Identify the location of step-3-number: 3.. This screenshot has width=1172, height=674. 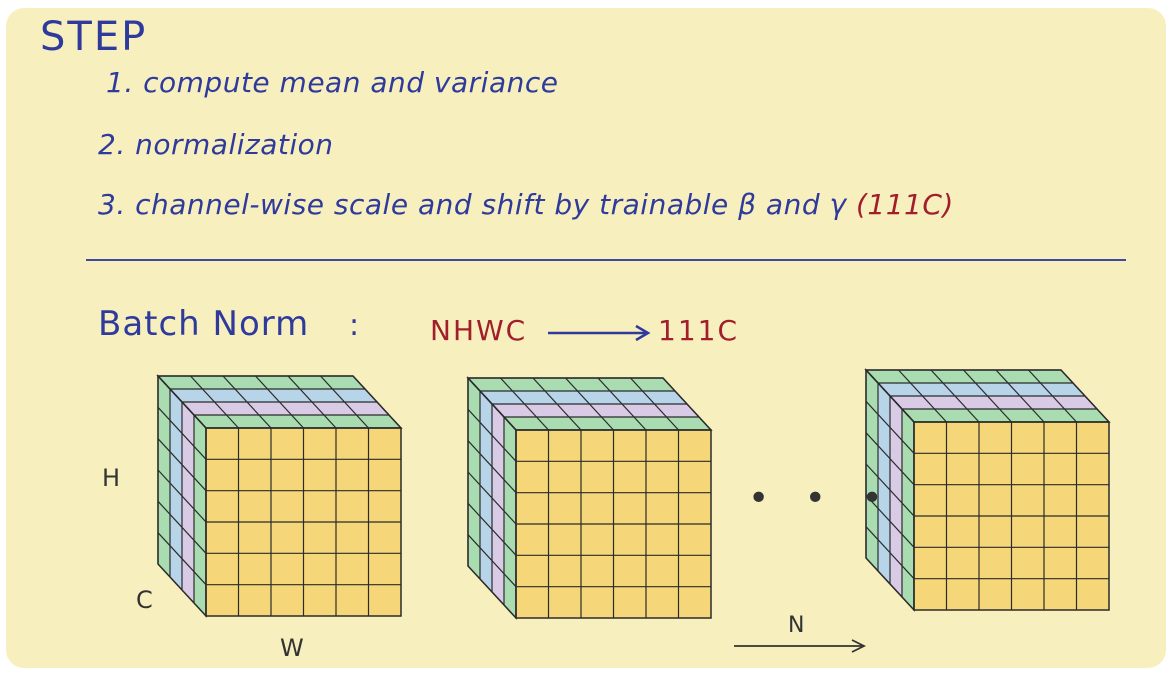
(112, 204).